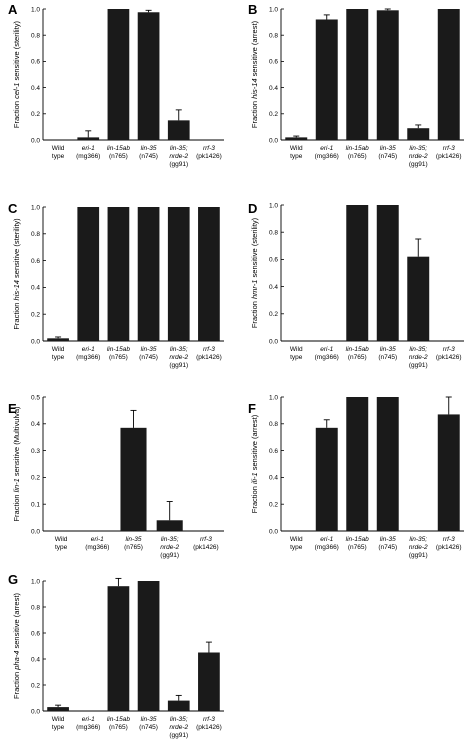 Image resolution: width=474 pixels, height=745 pixels. Describe the element at coordinates (35, 397) in the screenshot. I see `y-tick-label: 0.5` at that location.